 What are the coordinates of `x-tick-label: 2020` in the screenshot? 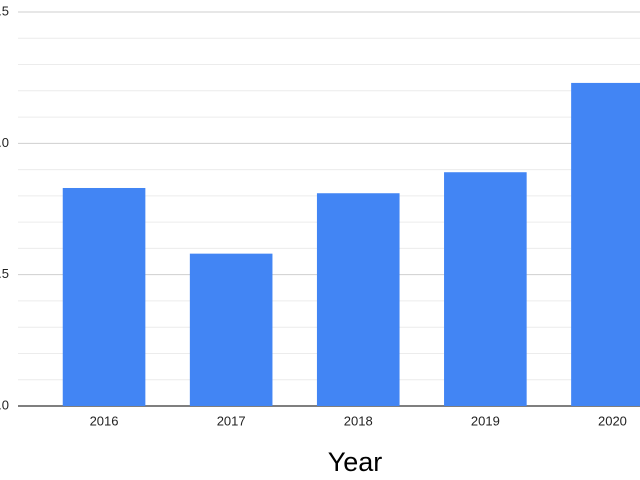 It's located at (612, 420).